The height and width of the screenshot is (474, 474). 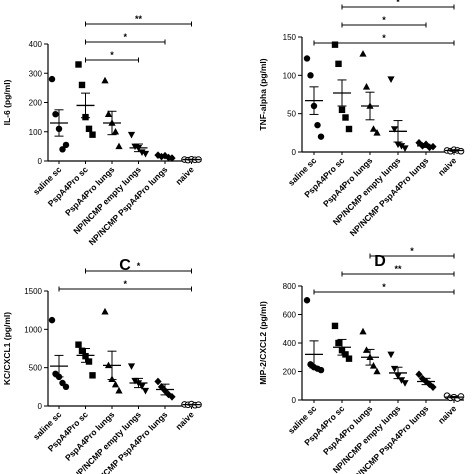 I want to click on y-tick-label: 300, so click(x=36, y=73).